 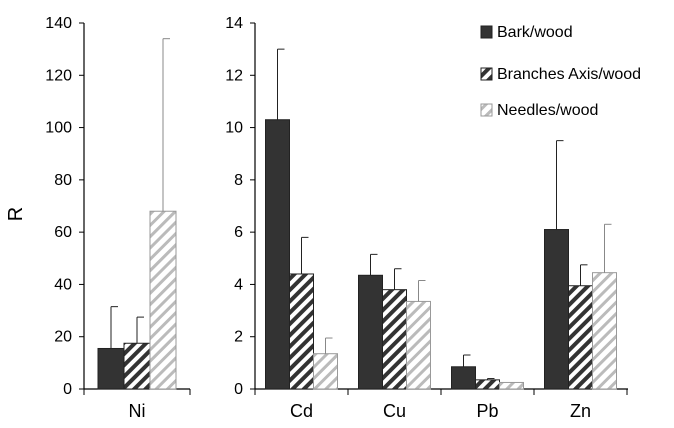 What do you see at coordinates (58, 128) in the screenshot?
I see `y-tick-label: 100` at bounding box center [58, 128].